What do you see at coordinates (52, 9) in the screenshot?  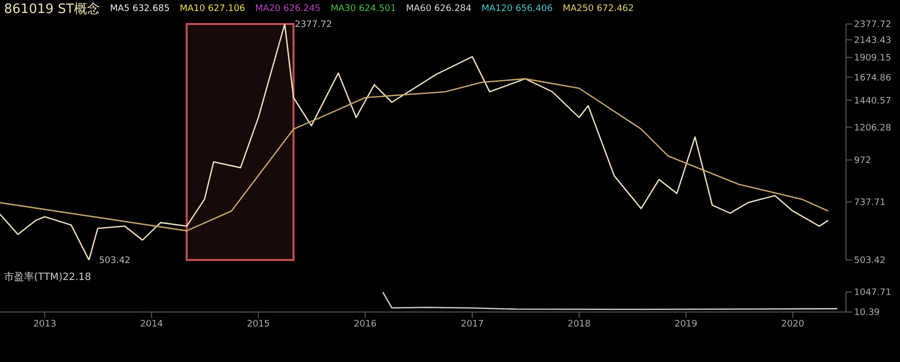 I see `chart-title: 861019 ST概念` at bounding box center [52, 9].